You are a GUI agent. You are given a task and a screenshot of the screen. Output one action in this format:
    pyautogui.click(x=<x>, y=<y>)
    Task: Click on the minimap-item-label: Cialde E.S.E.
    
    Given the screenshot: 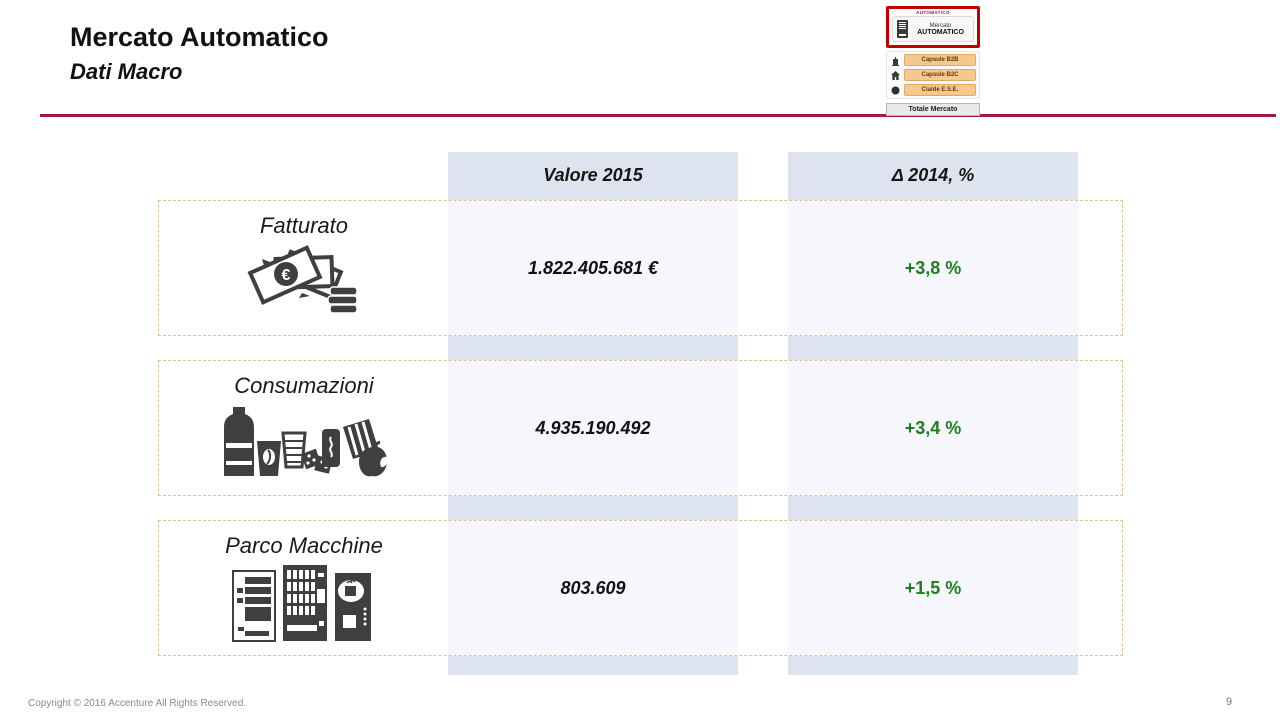 What is the action you would take?
    pyautogui.click(x=940, y=90)
    